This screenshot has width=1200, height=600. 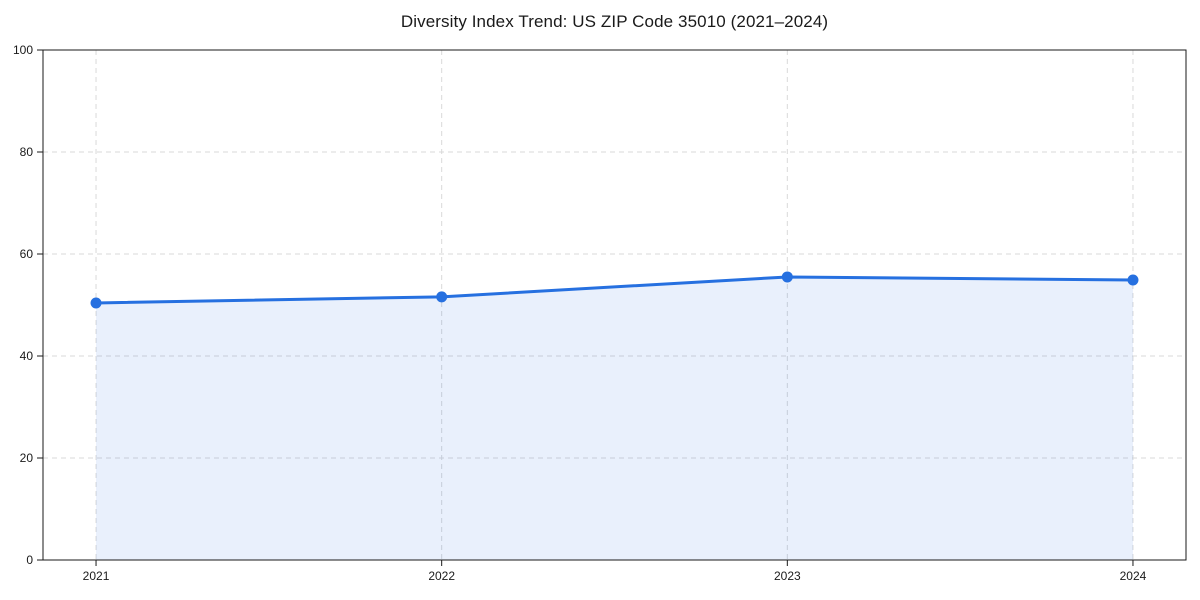 What do you see at coordinates (29, 560) in the screenshot?
I see `y-tick-label: 0` at bounding box center [29, 560].